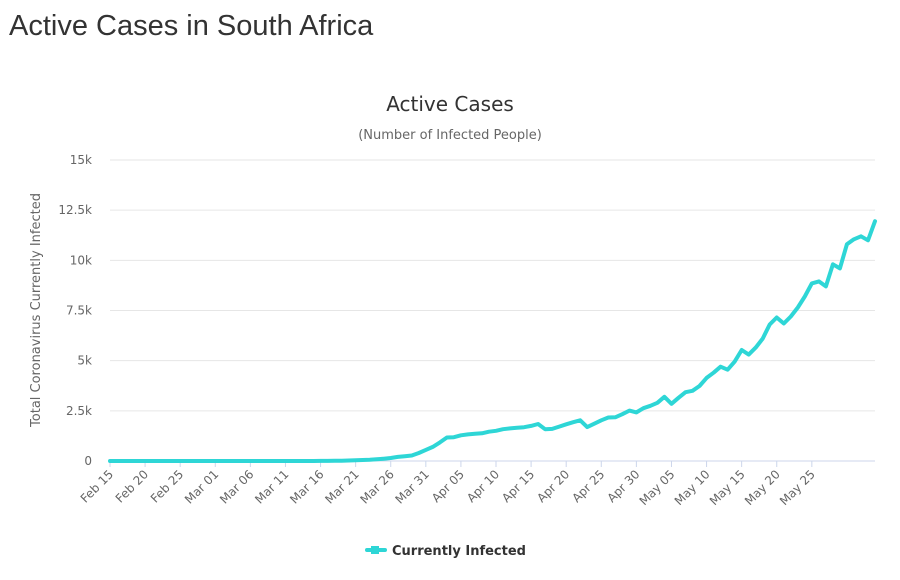 This screenshot has width=900, height=580. What do you see at coordinates (797, 487) in the screenshot?
I see `x-tick-label: May 25` at bounding box center [797, 487].